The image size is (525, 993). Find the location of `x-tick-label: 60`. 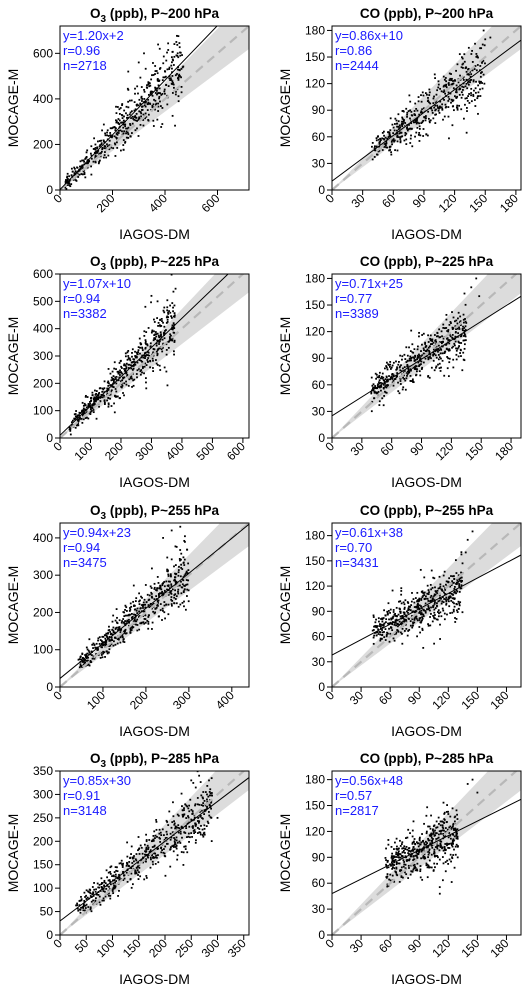

x-tick-label: 60 is located at coordinates (389, 201).